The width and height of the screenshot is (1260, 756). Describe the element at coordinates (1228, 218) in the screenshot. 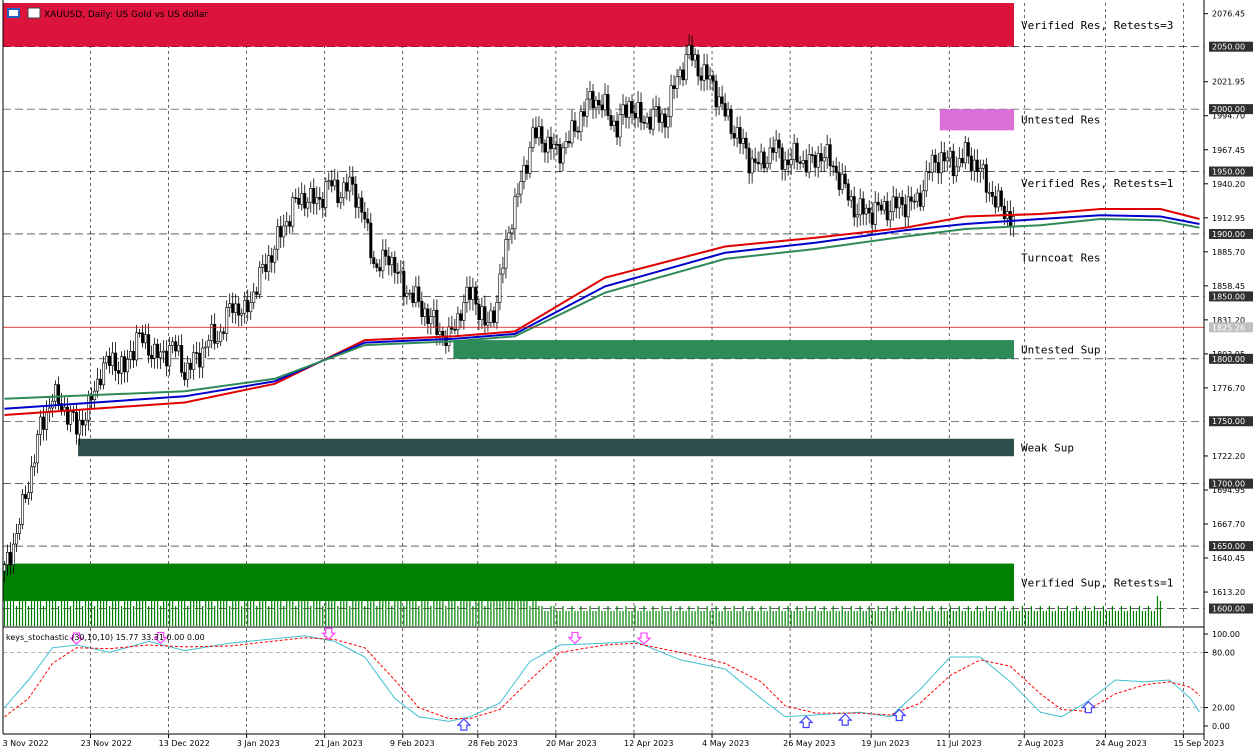

I see `y-tick-label: 1912.95` at that location.